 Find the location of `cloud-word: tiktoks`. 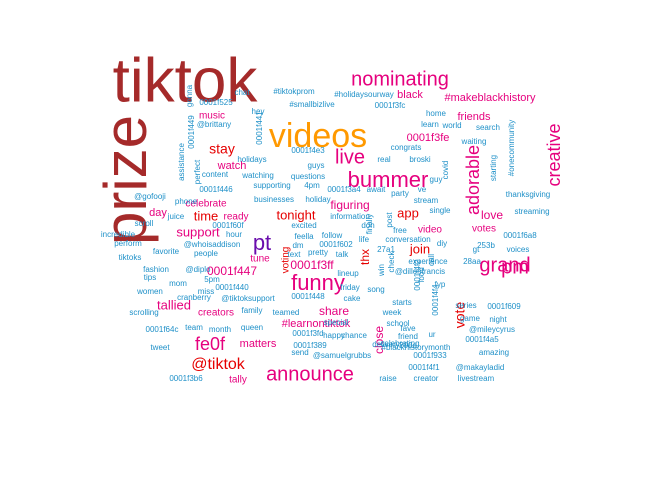

cloud-word: tiktoks is located at coordinates (130, 257).